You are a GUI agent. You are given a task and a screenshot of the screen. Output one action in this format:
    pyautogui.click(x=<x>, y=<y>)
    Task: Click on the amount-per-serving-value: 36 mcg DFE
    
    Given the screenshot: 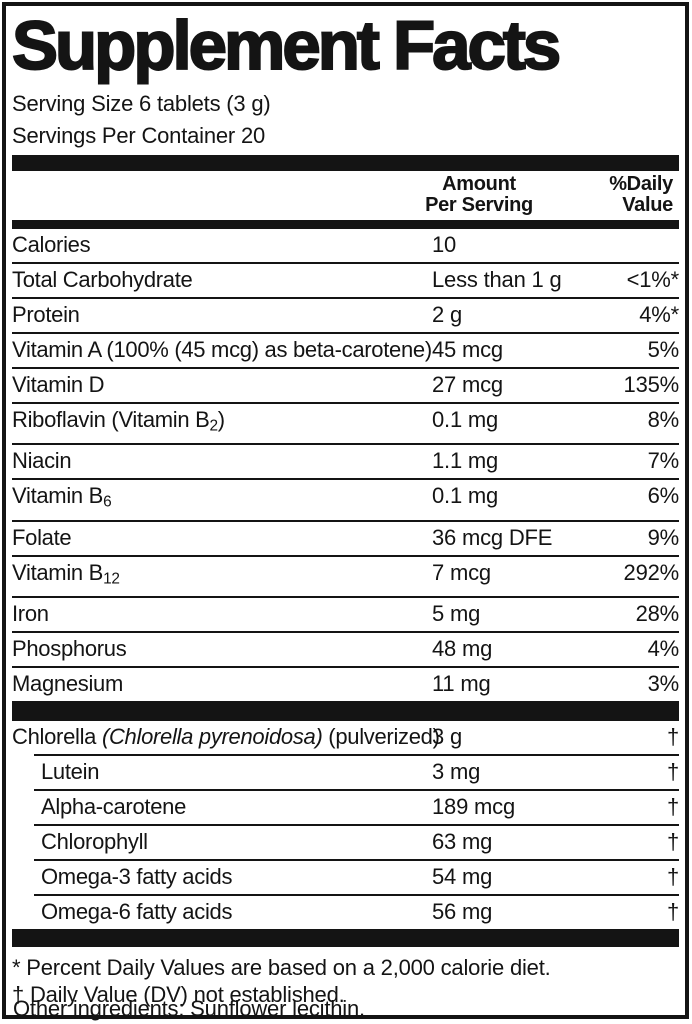 What is the action you would take?
    pyautogui.click(x=492, y=537)
    